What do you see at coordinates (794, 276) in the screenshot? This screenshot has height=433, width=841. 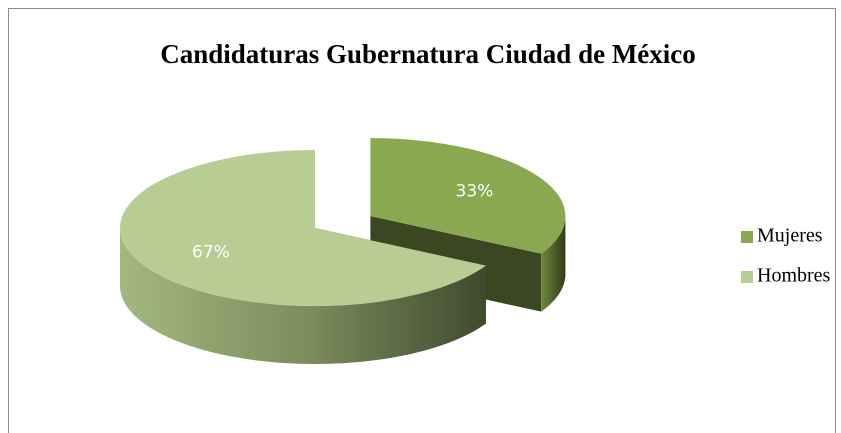 I see `legend-label: Hombres` at bounding box center [794, 276].